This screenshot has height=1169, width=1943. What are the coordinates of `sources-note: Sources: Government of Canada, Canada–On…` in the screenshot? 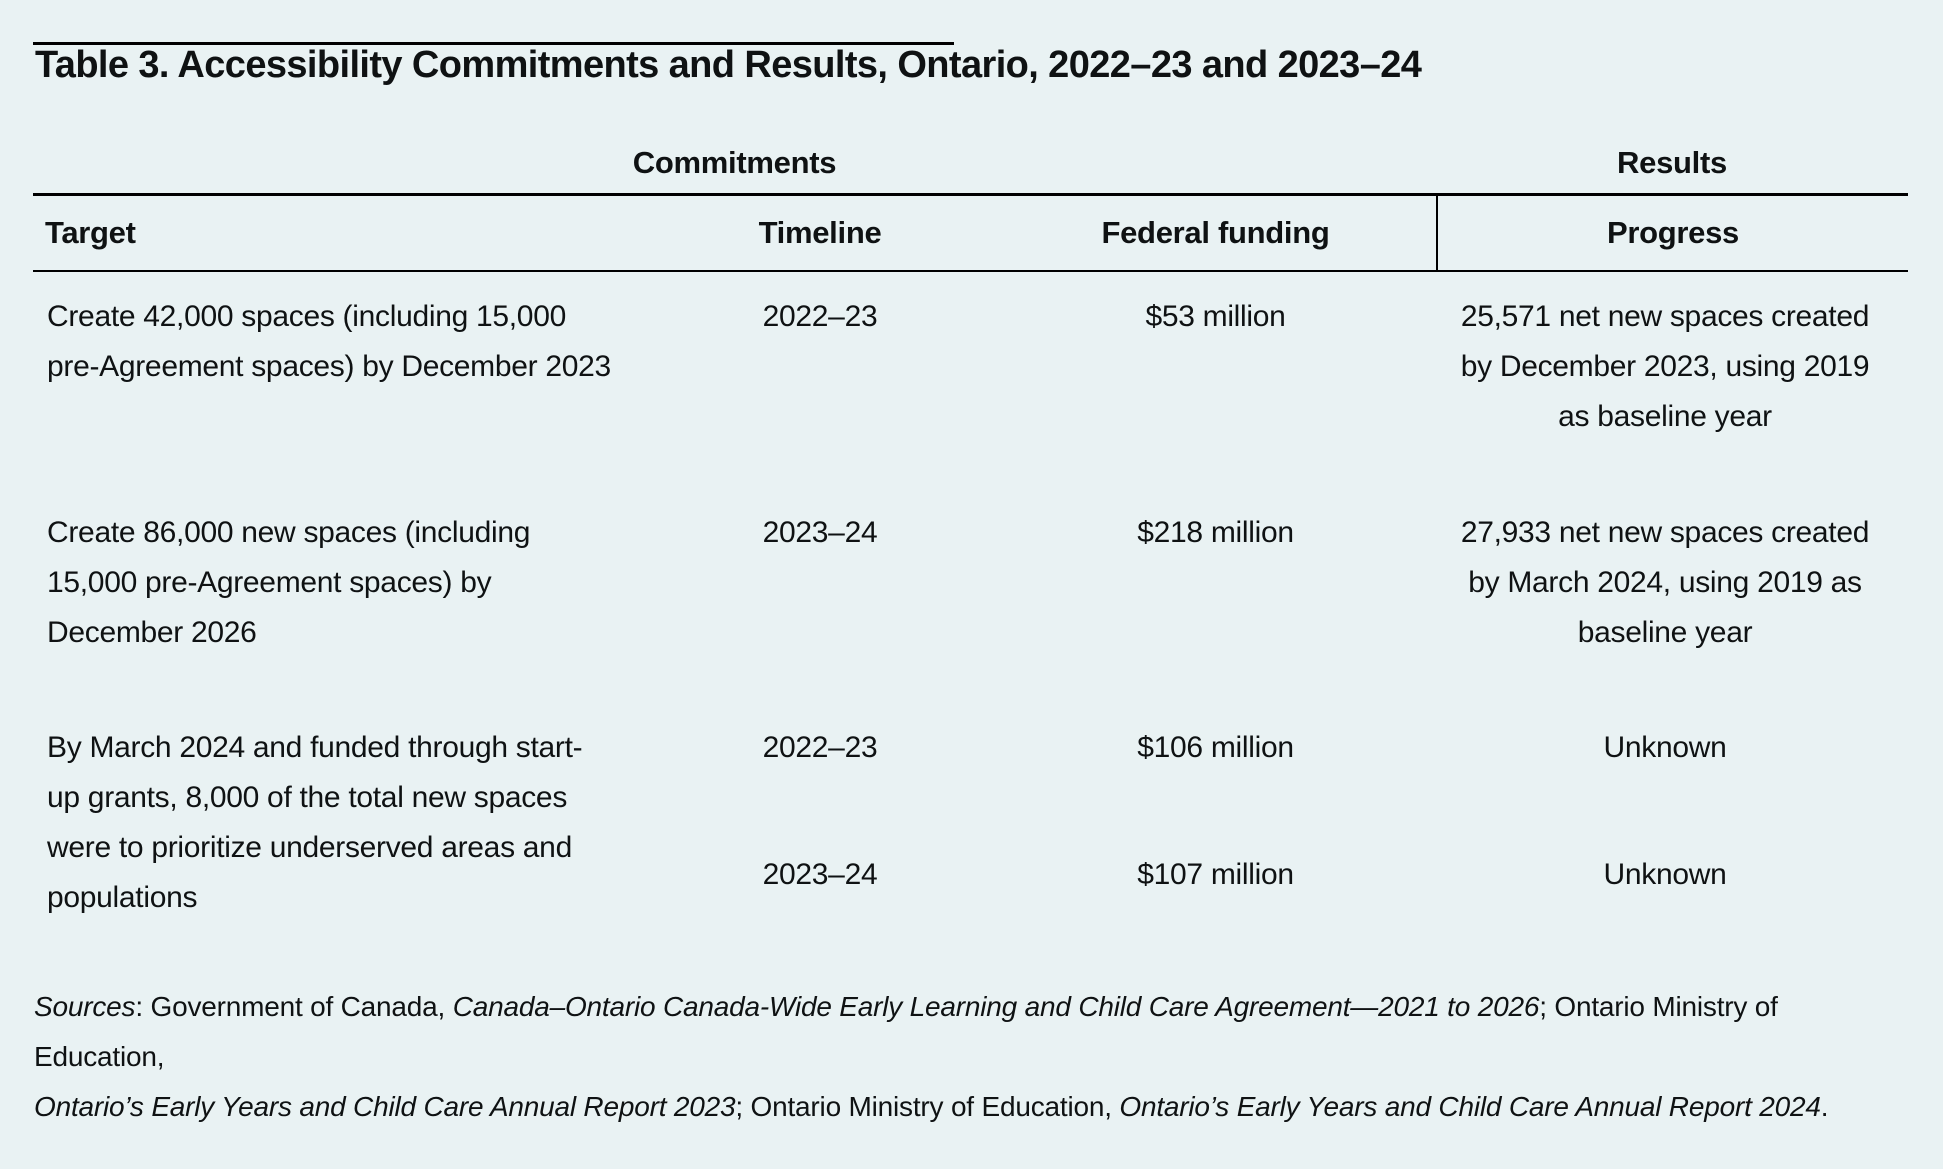 It's located at (971, 1057).